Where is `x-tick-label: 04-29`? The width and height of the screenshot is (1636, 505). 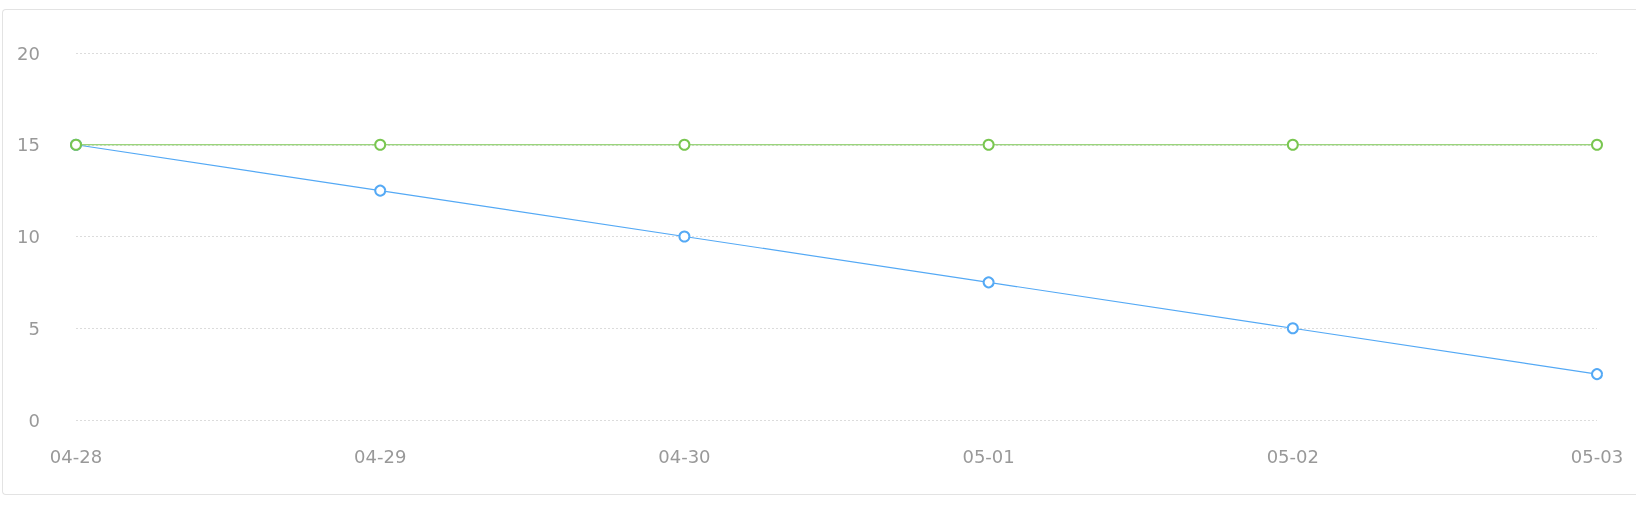 x-tick-label: 04-29 is located at coordinates (380, 456).